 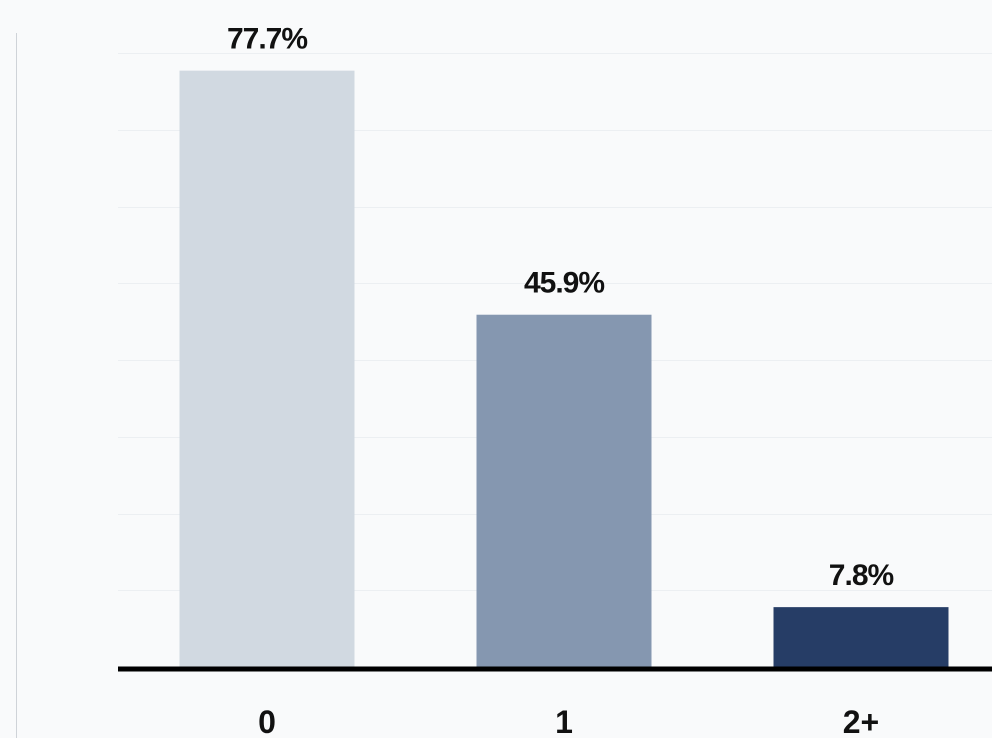 I want to click on x-tick-labels: 0 1 2+, so click(x=568, y=721).